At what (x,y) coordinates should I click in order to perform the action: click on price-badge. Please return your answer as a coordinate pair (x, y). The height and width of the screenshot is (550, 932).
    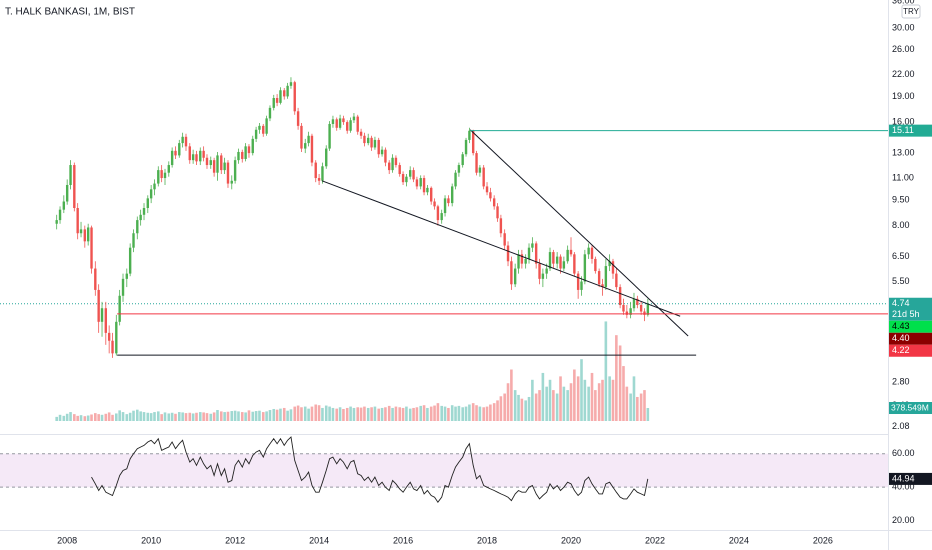
    Looking at the image, I should click on (910, 338).